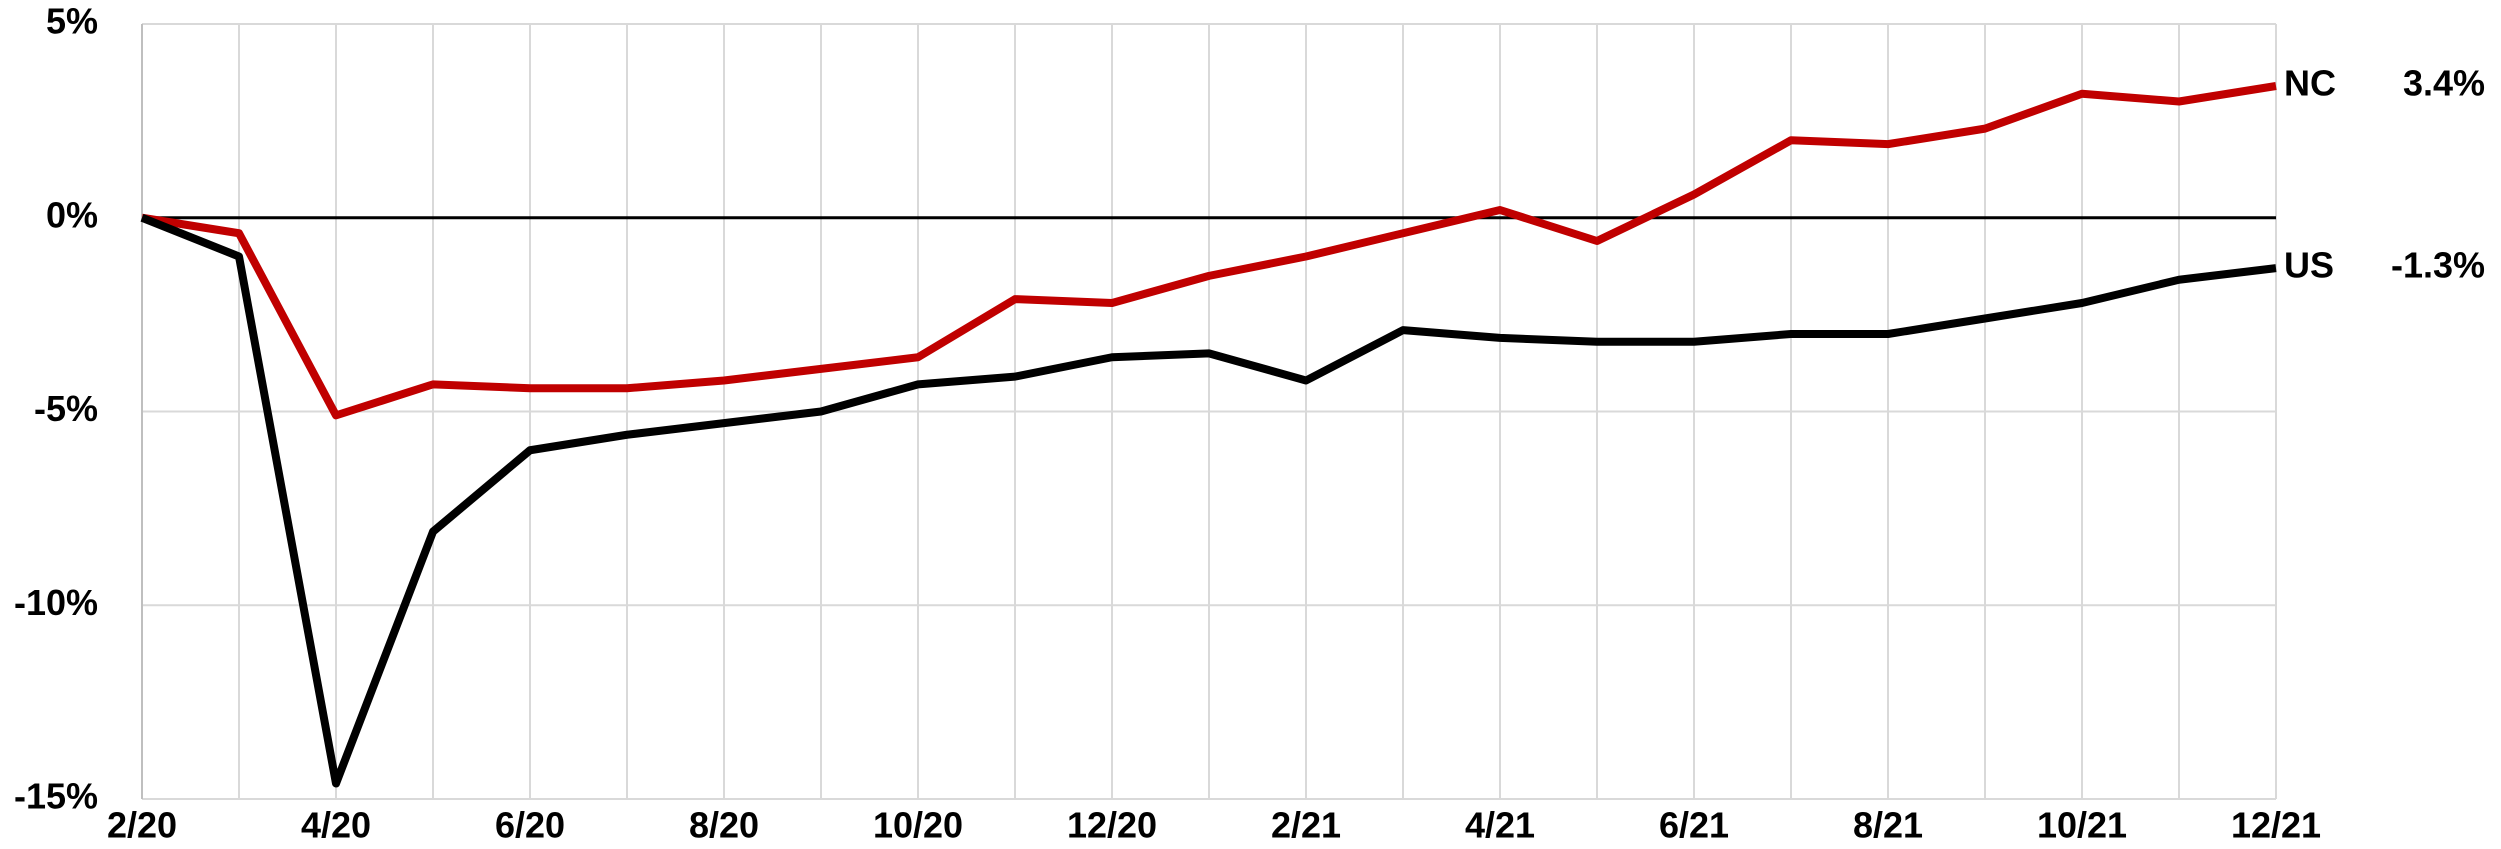 This screenshot has width=2501, height=849. I want to click on x-tick-label: 4/21, so click(1500, 825).